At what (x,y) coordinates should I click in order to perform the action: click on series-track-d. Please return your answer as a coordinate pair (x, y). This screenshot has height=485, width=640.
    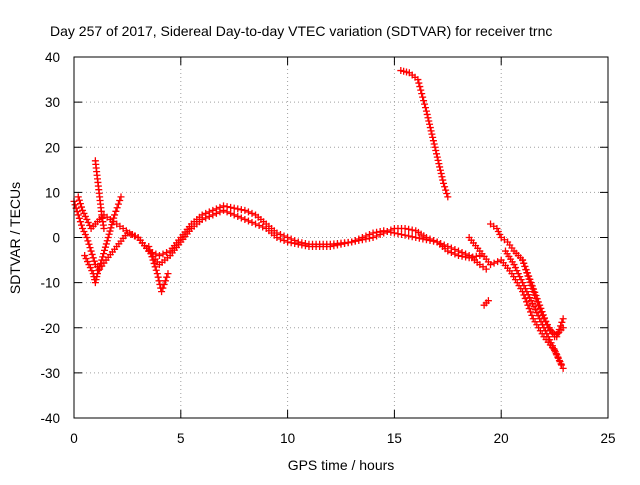
    Looking at the image, I should click on (99, 194).